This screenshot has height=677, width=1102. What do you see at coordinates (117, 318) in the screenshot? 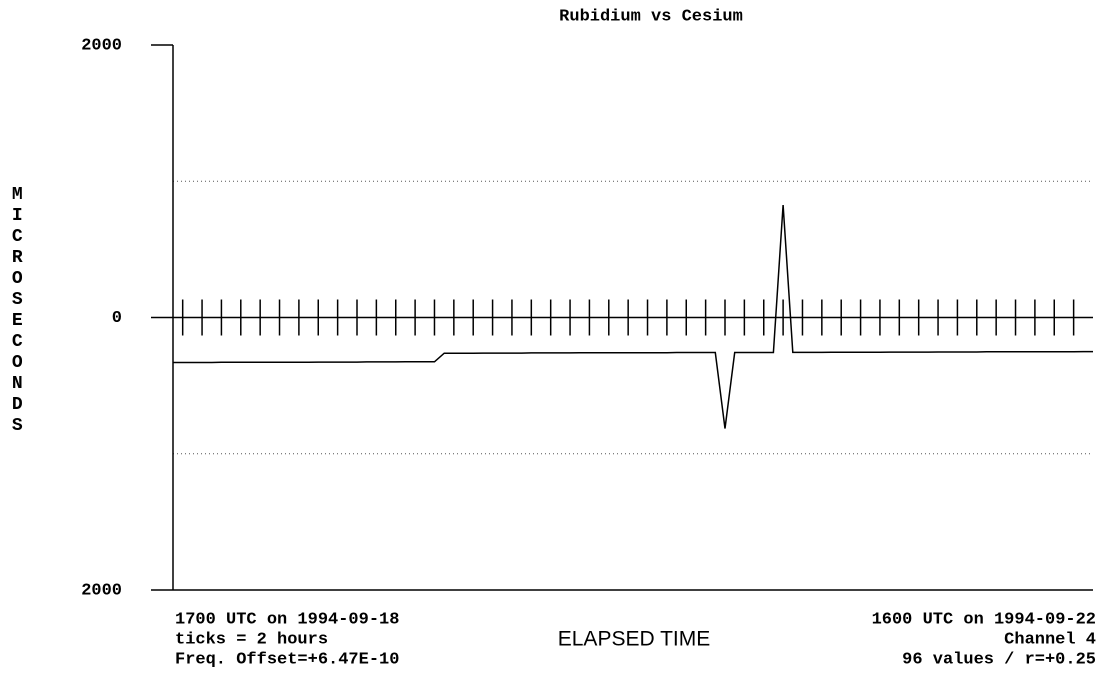
I see `y-tick-label: 0` at bounding box center [117, 318].